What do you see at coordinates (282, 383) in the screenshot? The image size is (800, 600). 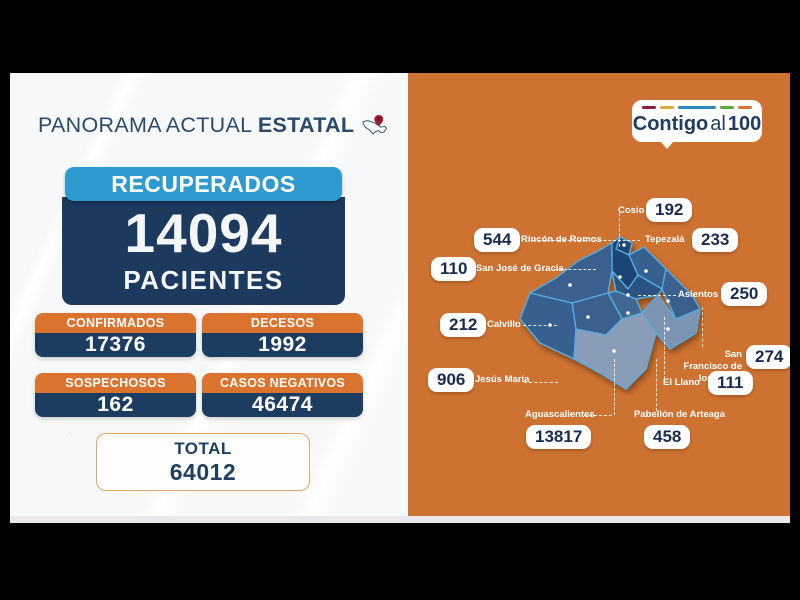 I see `stat-label: CASOS NEGATIVOS` at bounding box center [282, 383].